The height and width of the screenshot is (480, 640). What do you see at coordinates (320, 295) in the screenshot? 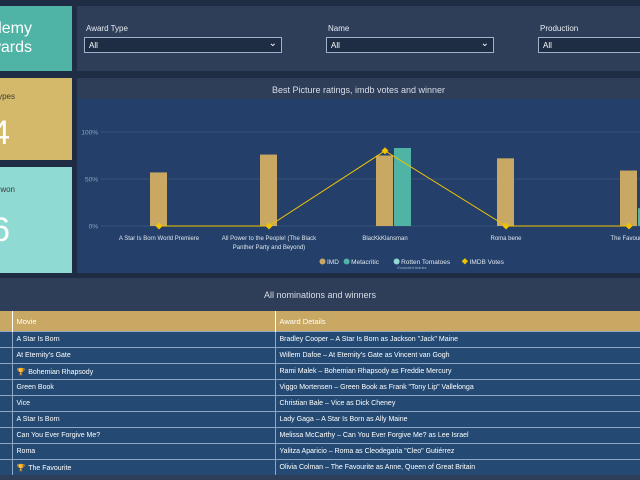
I see `table-title: All nominations and winners` at bounding box center [320, 295].